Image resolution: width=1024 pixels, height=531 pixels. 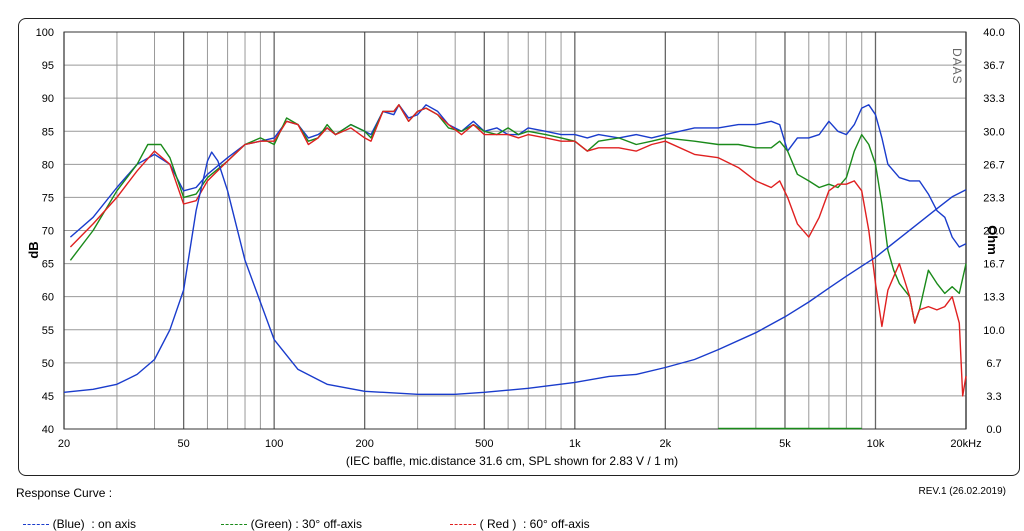 What do you see at coordinates (64, 444) in the screenshot?
I see `x-tick-label: 20` at bounding box center [64, 444].